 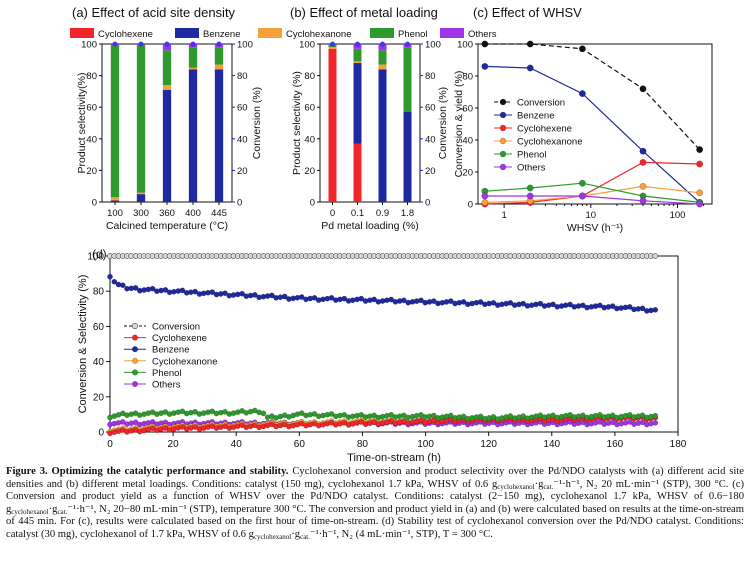 I want to click on y-tick-label-c: 0, so click(x=470, y=205).